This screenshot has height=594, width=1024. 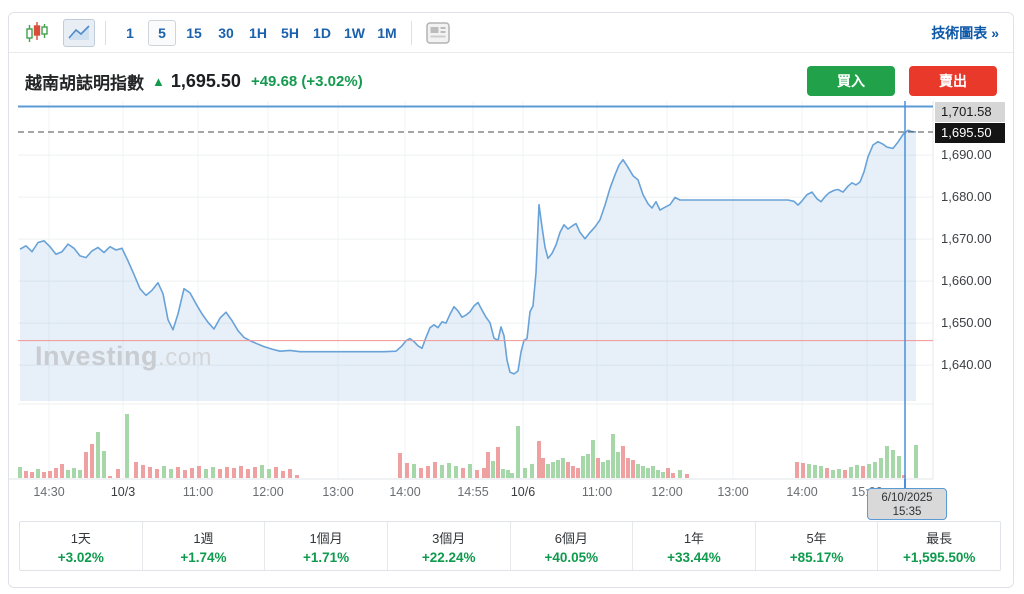 I want to click on buy-button: 買入, so click(x=851, y=81).